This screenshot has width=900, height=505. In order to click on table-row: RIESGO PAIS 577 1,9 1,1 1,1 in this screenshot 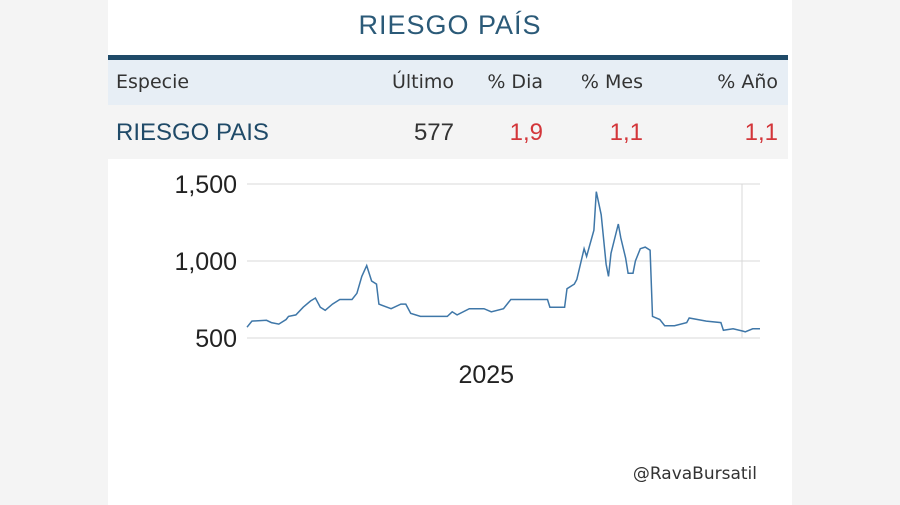, I will do `click(448, 132)`.